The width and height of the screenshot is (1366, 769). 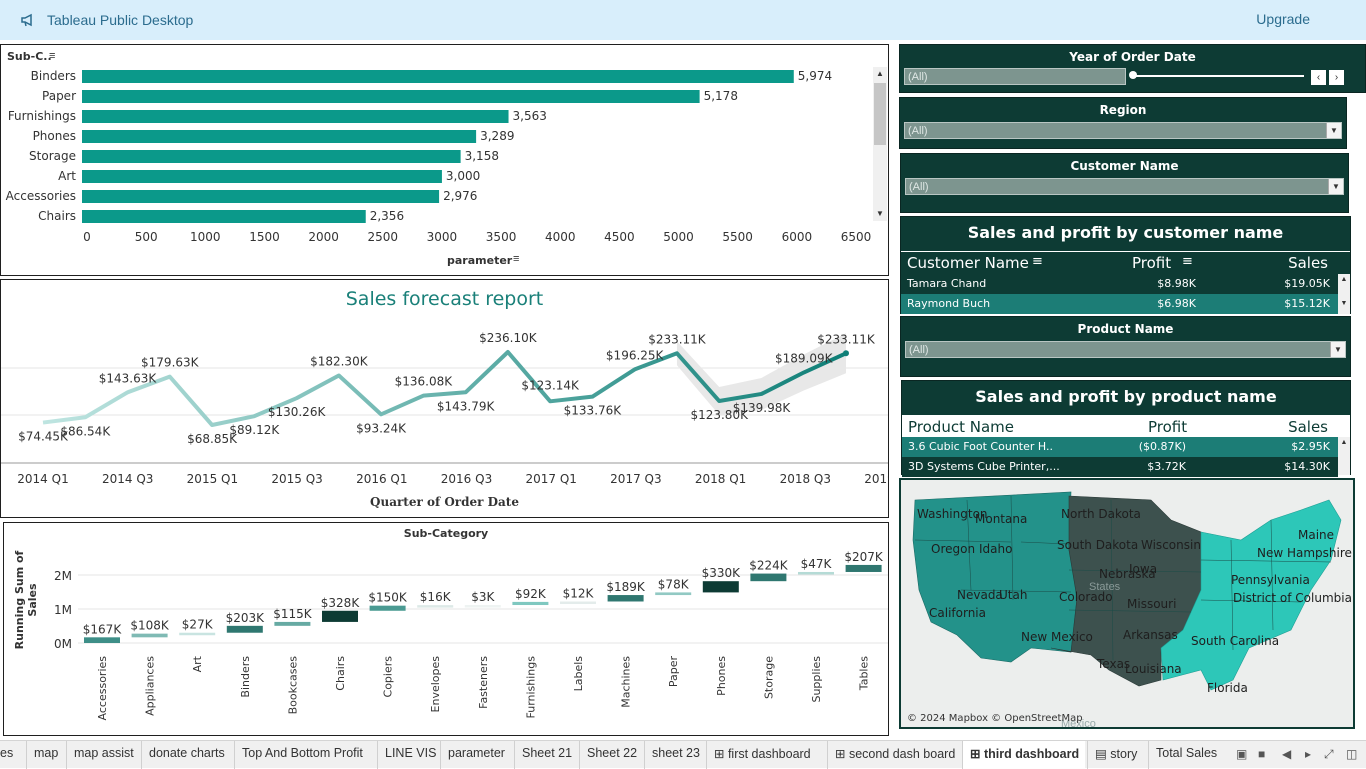 I want to click on next-year-button: ›, so click(x=1336, y=77).